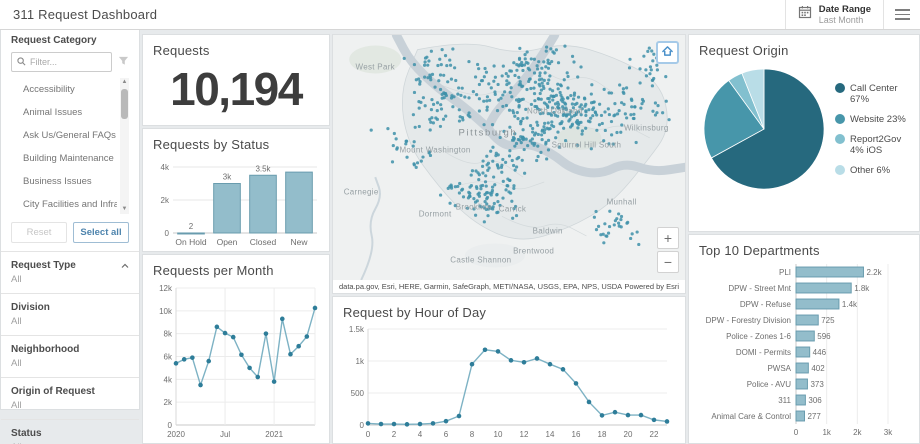  Describe the element at coordinates (299, 242) in the screenshot. I see `svg-text: New` at that location.